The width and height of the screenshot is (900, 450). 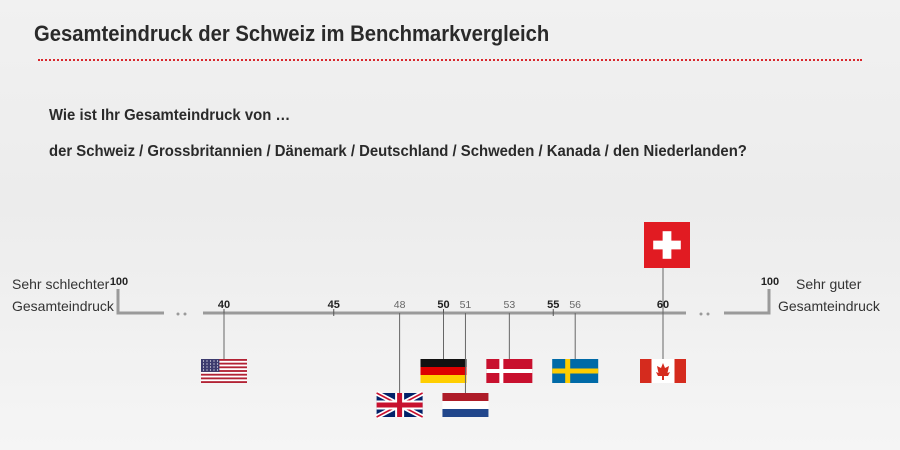 I want to click on switzerland-flag-icon, so click(x=667, y=245).